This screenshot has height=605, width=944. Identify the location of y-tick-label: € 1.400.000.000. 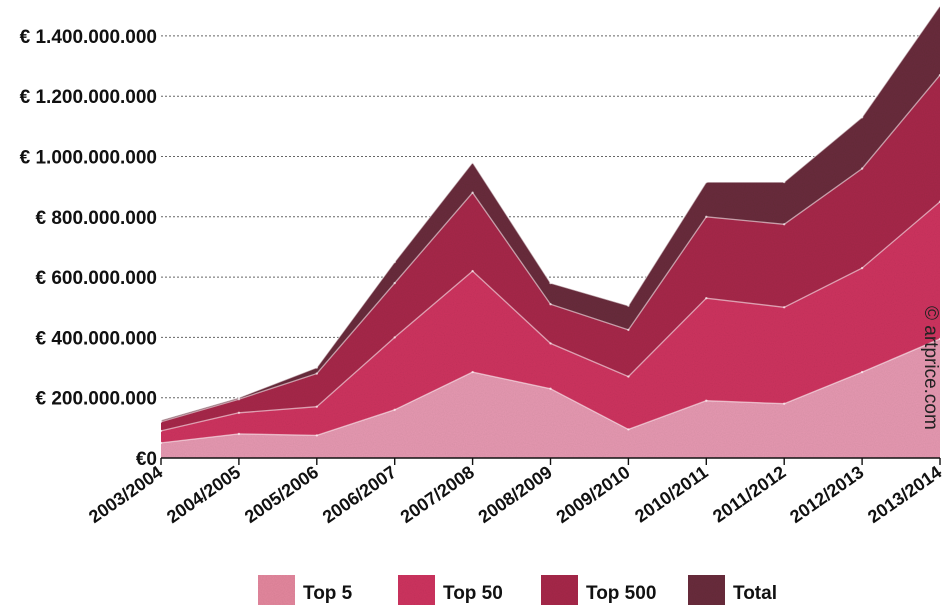
(88, 37).